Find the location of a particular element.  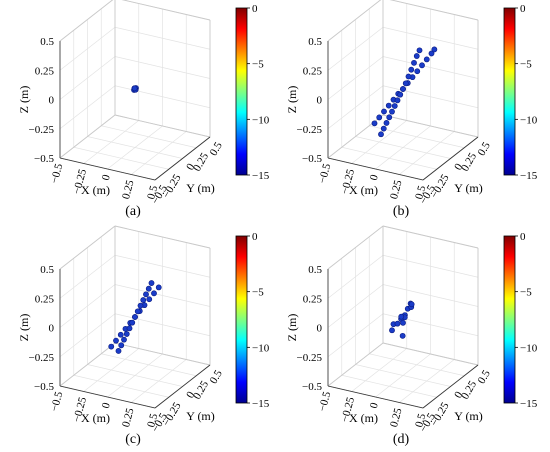

colorbar is located at coordinates (241, 319).